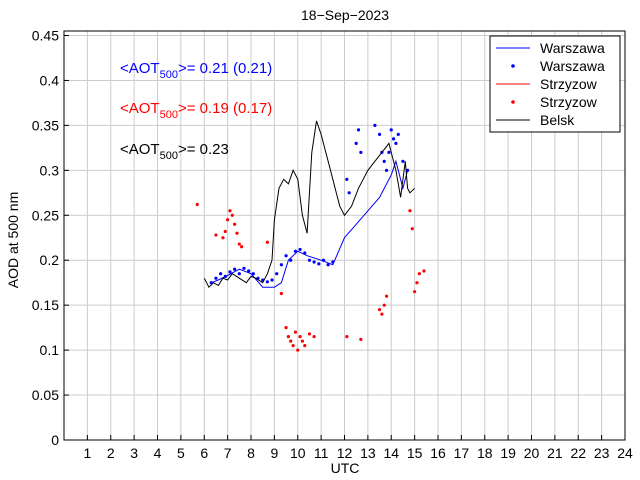  What do you see at coordinates (50, 170) in the screenshot?
I see `y-tick-label: 0.3` at bounding box center [50, 170].